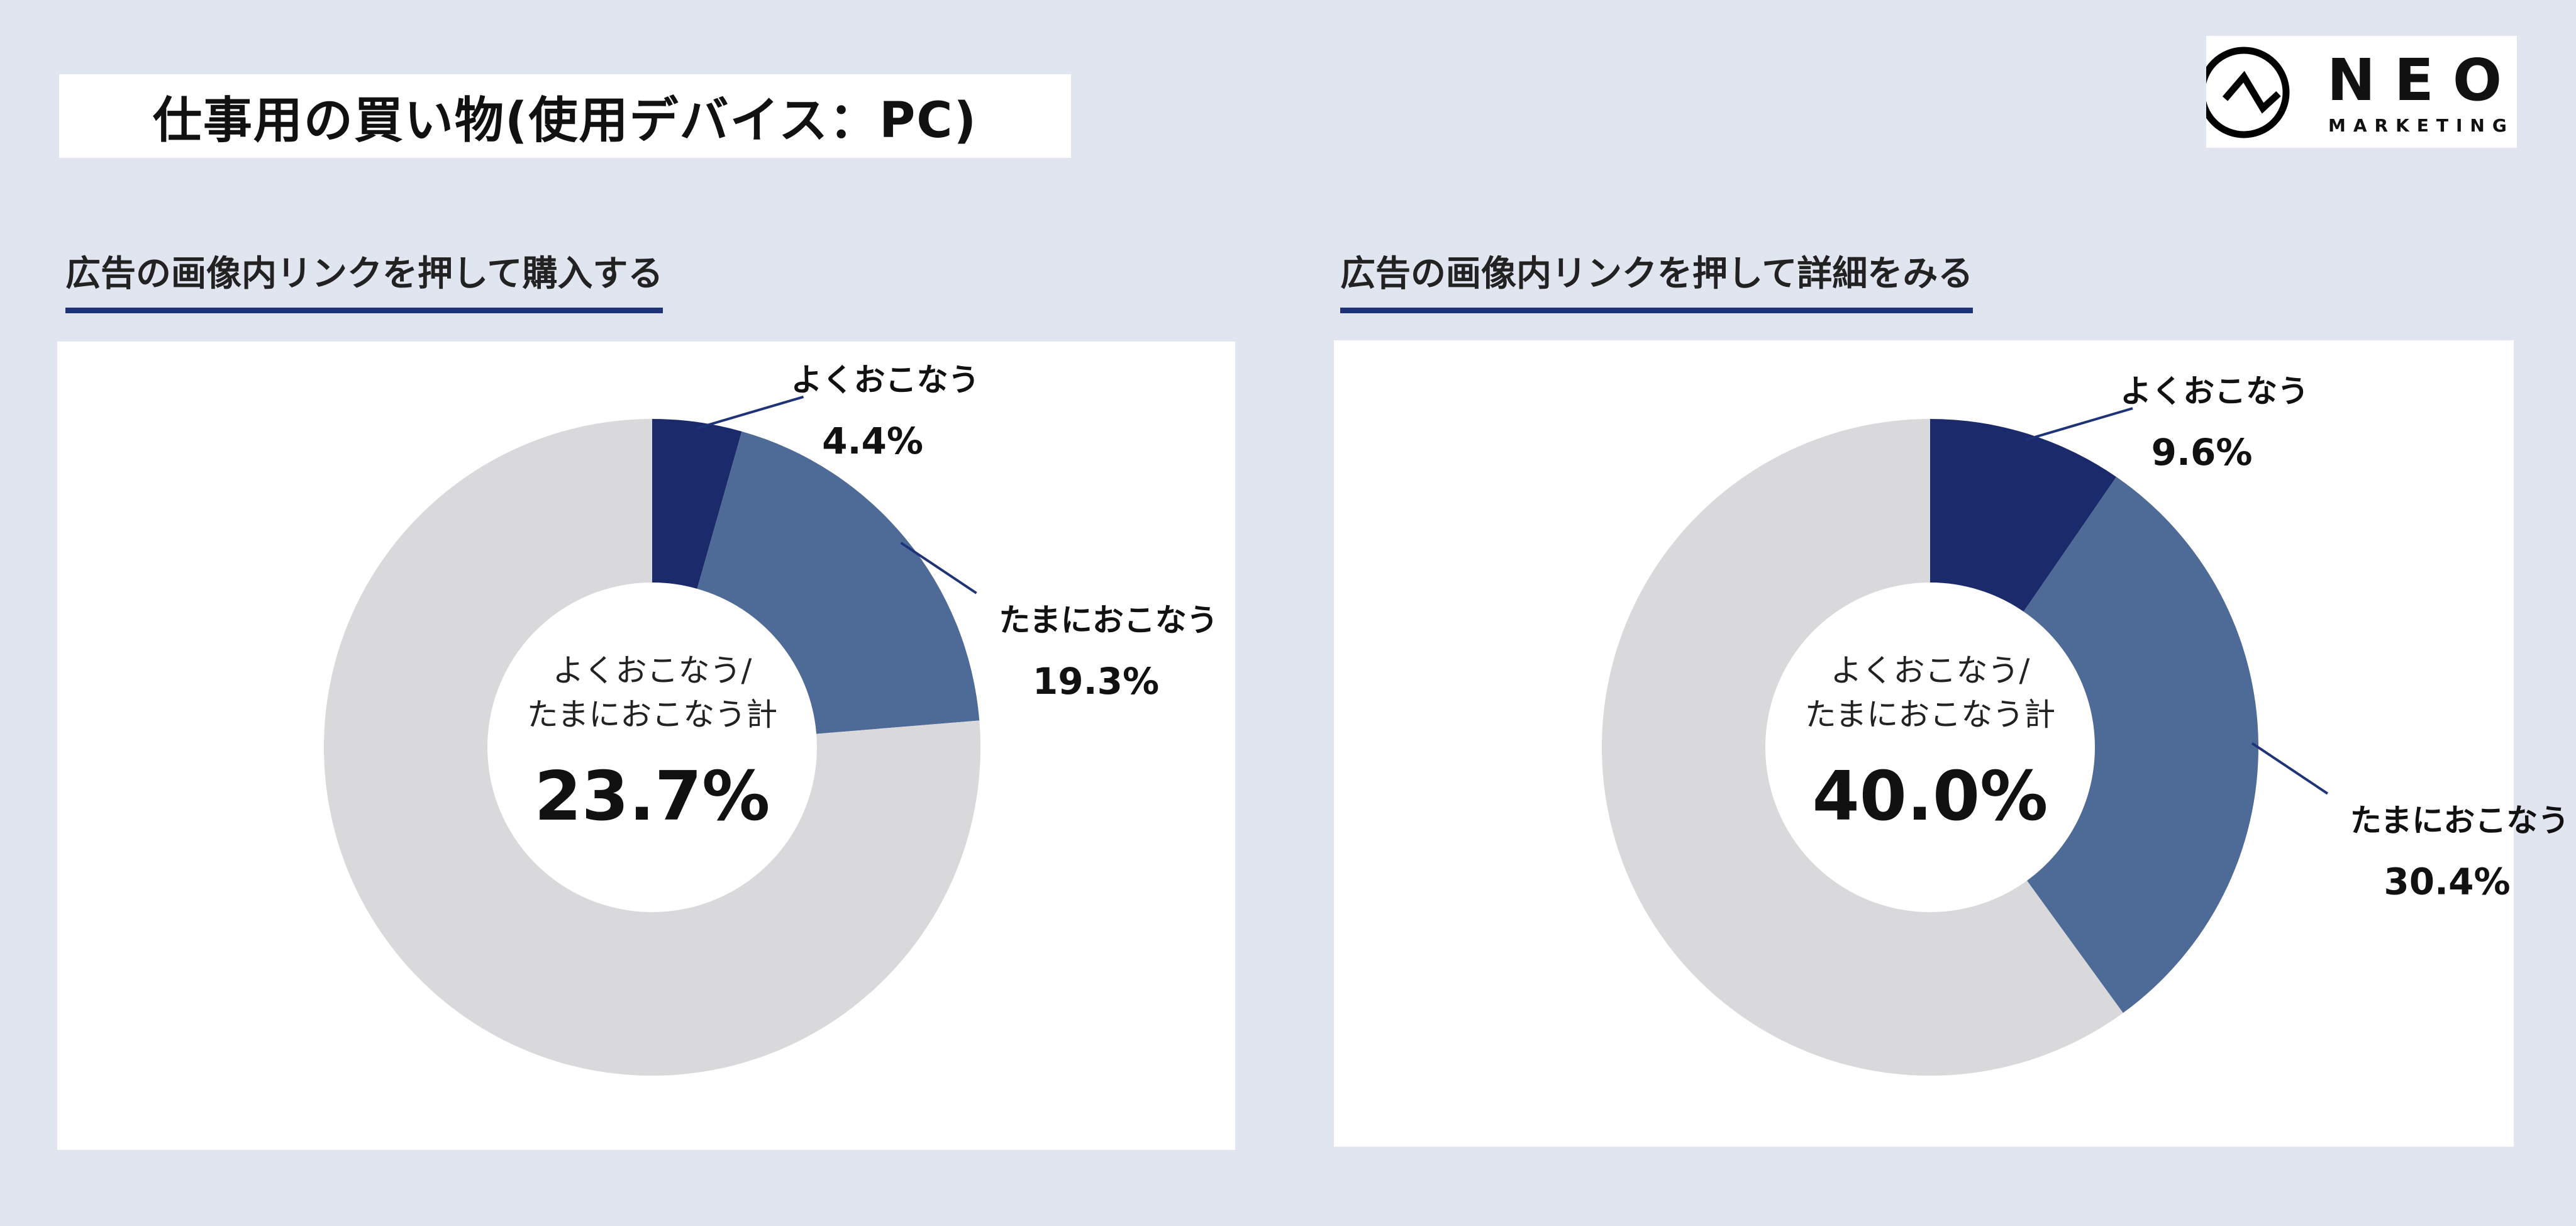 This screenshot has width=2576, height=1226. What do you see at coordinates (2424, 80) in the screenshot?
I see `logo-text: NEO` at bounding box center [2424, 80].